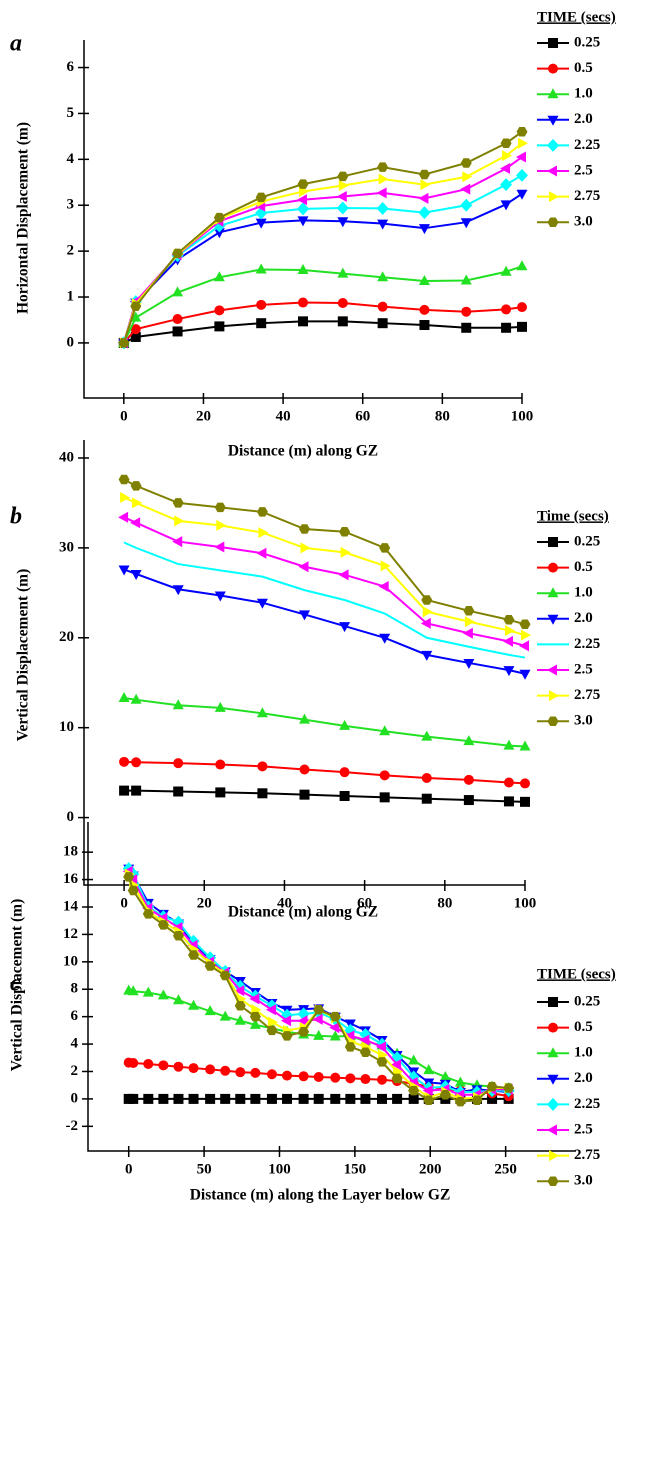 The image size is (646, 1461). I want to click on y-tick-label: 10, so click(66, 727).